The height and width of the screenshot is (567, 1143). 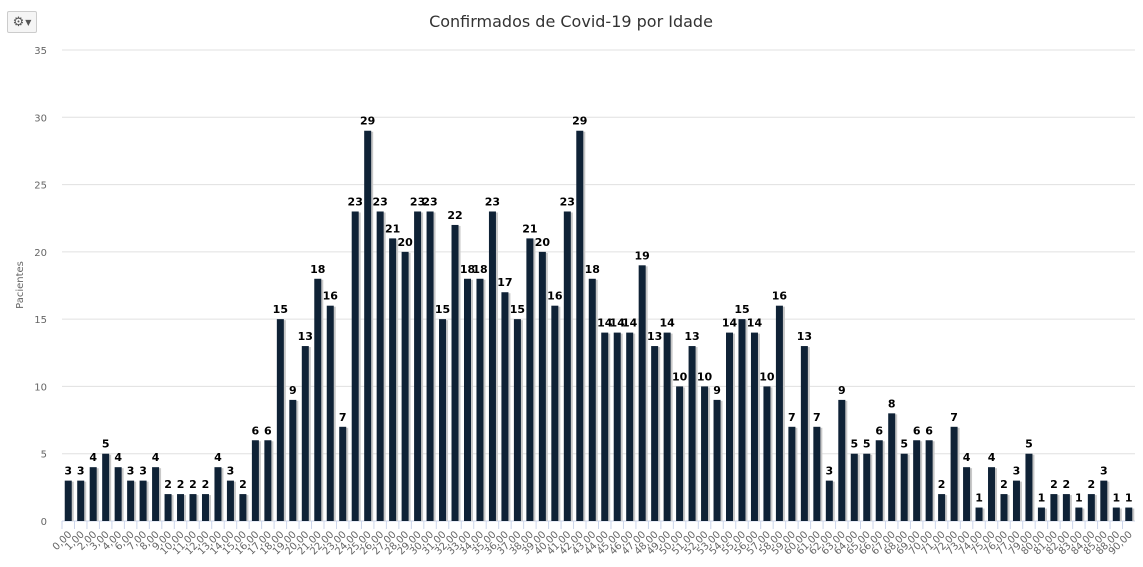 What do you see at coordinates (1029, 444) in the screenshot?
I see `data-label: 5` at bounding box center [1029, 444].